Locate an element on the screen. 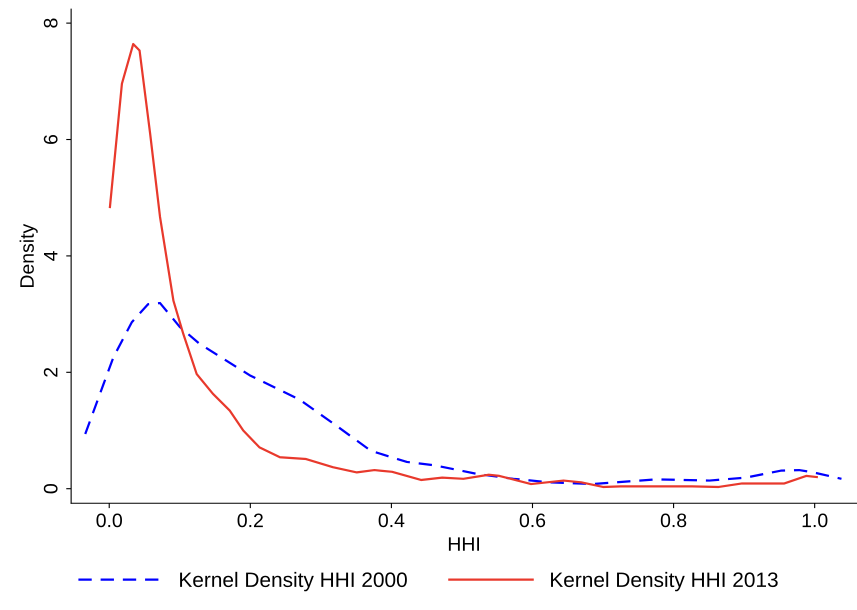 The image size is (857, 610). y-tick-label: 2 is located at coordinates (51, 372).